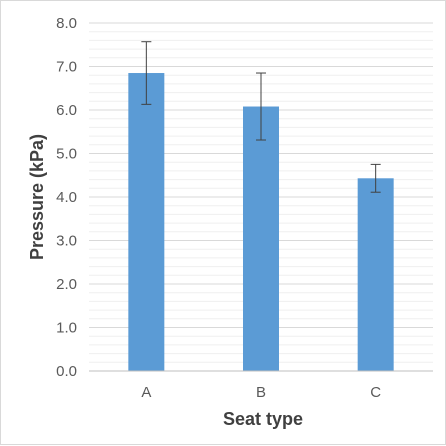  Describe the element at coordinates (375, 178) in the screenshot. I see `error-bar-c` at that location.